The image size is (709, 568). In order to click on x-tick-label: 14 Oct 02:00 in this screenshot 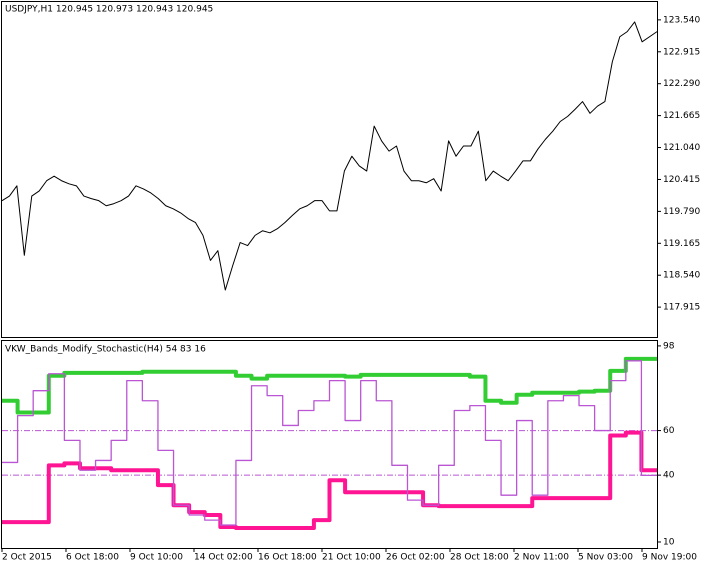, I will do `click(223, 558)`.